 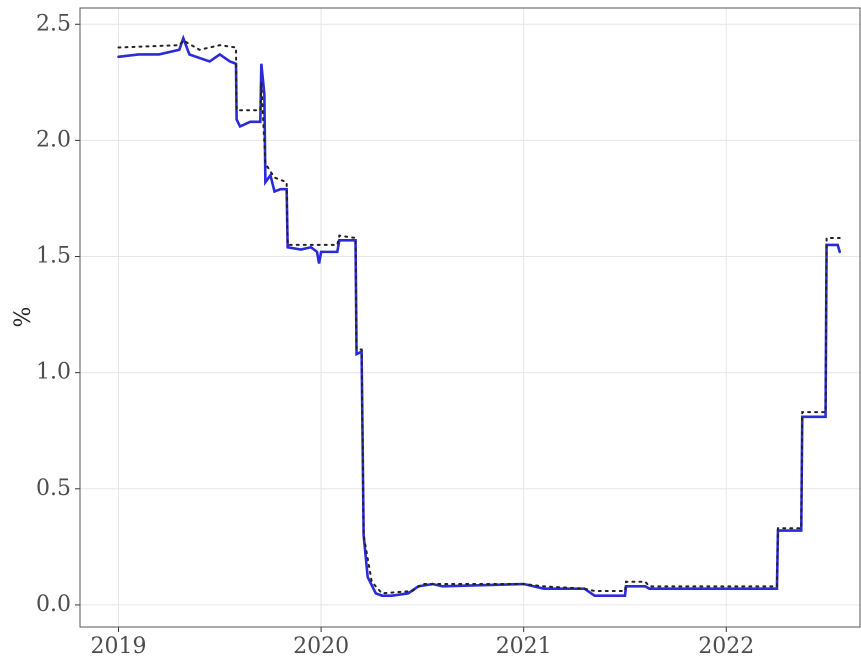 What do you see at coordinates (53, 604) in the screenshot?
I see `y-tick-label: 0.0` at bounding box center [53, 604].